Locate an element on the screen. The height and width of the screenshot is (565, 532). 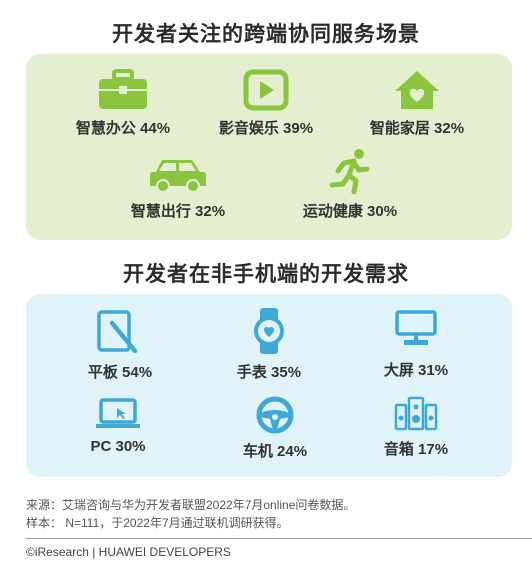
briefcase-icon is located at coordinates (123, 89).